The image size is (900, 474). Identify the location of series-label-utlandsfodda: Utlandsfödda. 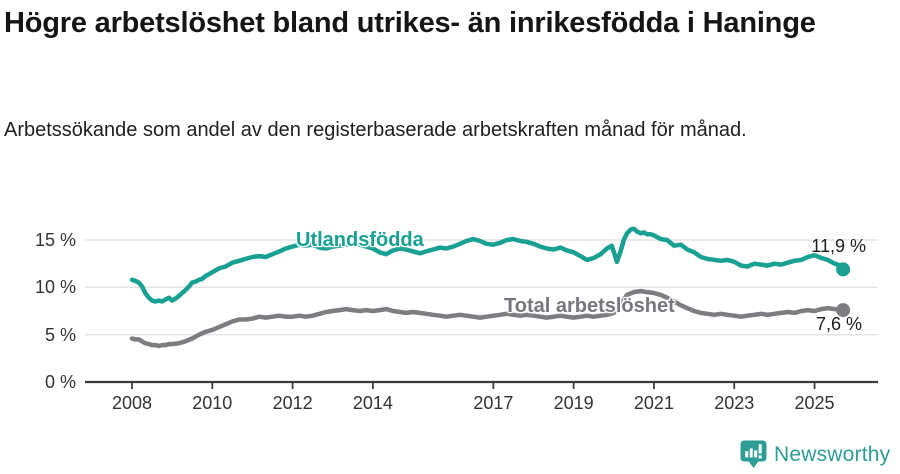
(360, 240).